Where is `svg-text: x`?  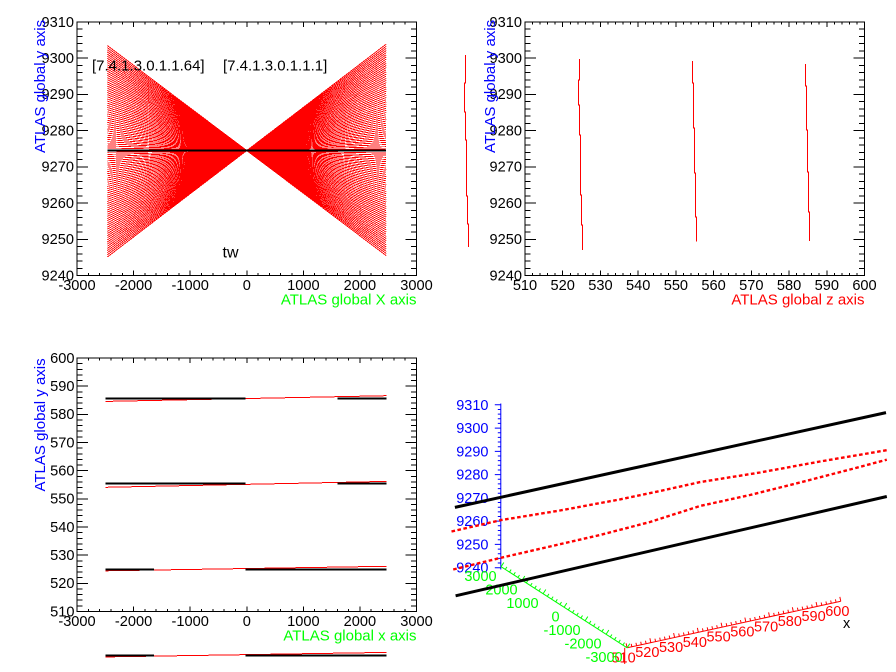
svg-text: x is located at coordinates (847, 624).